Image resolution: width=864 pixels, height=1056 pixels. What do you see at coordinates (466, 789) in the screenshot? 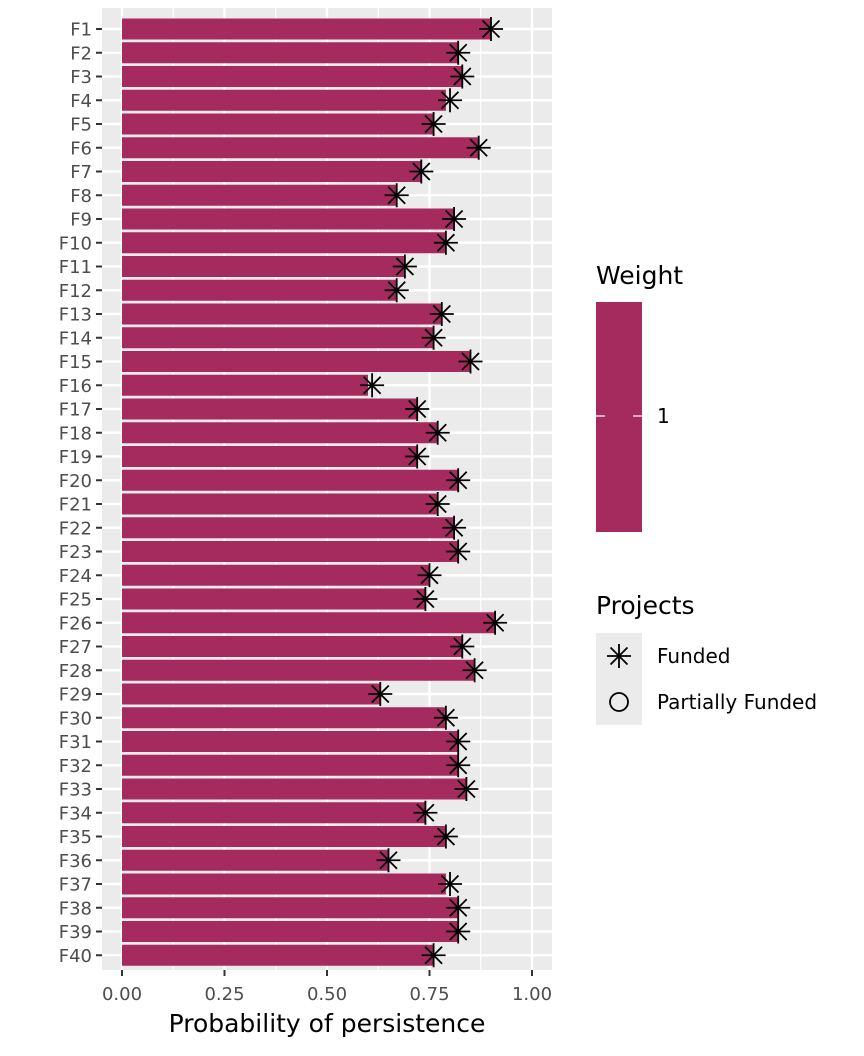
I see `funded-point-F33` at bounding box center [466, 789].